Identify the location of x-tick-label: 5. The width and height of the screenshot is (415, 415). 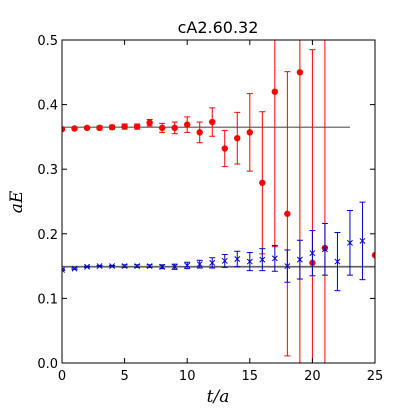
(124, 376).